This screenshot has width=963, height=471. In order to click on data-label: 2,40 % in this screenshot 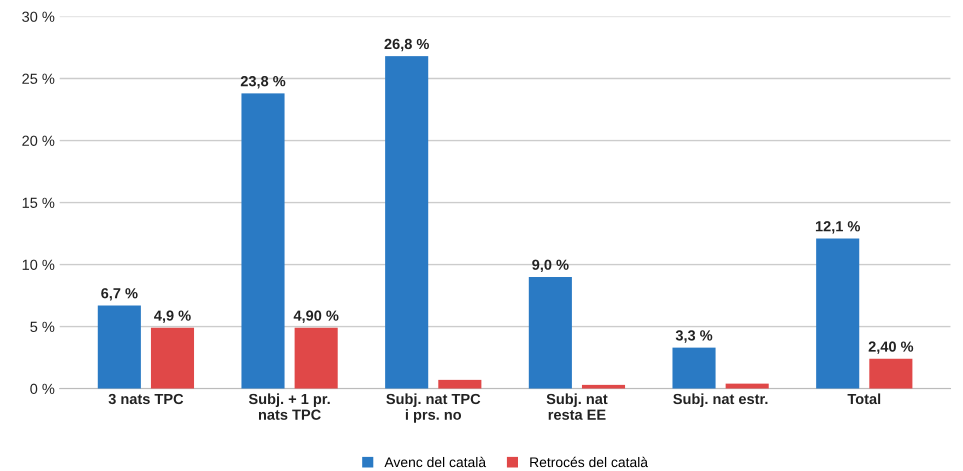, I will do `click(891, 347)`.